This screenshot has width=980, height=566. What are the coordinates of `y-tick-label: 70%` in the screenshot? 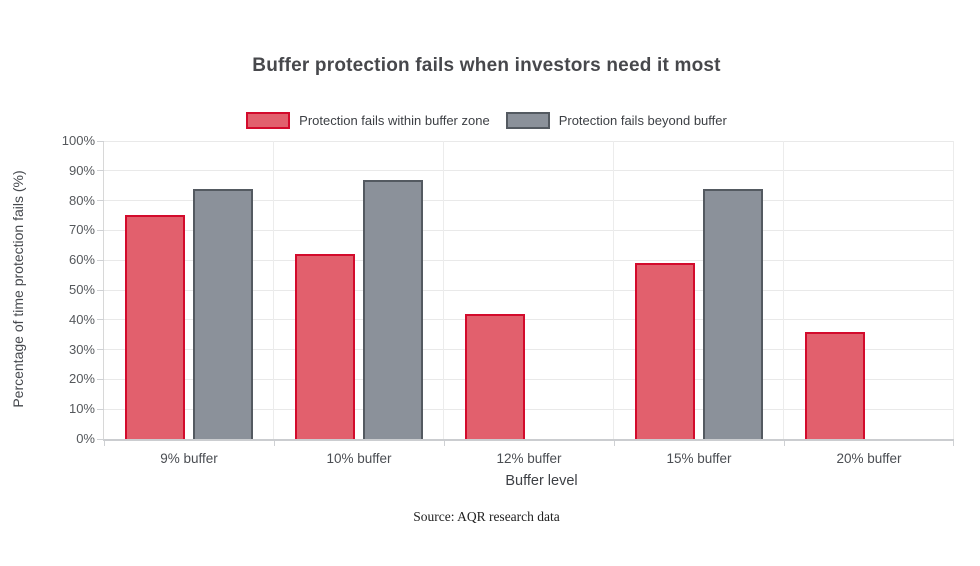 It's located at (81, 230).